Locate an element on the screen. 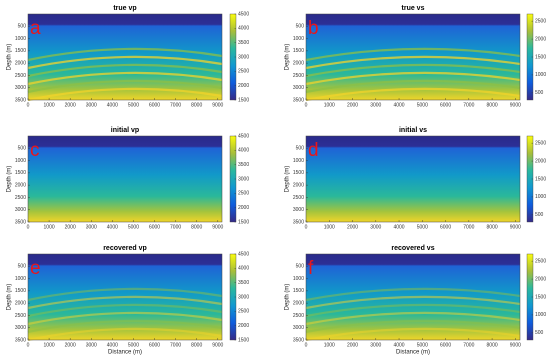 The width and height of the screenshot is (550, 355). panel-title: true vp is located at coordinates (124, 8).